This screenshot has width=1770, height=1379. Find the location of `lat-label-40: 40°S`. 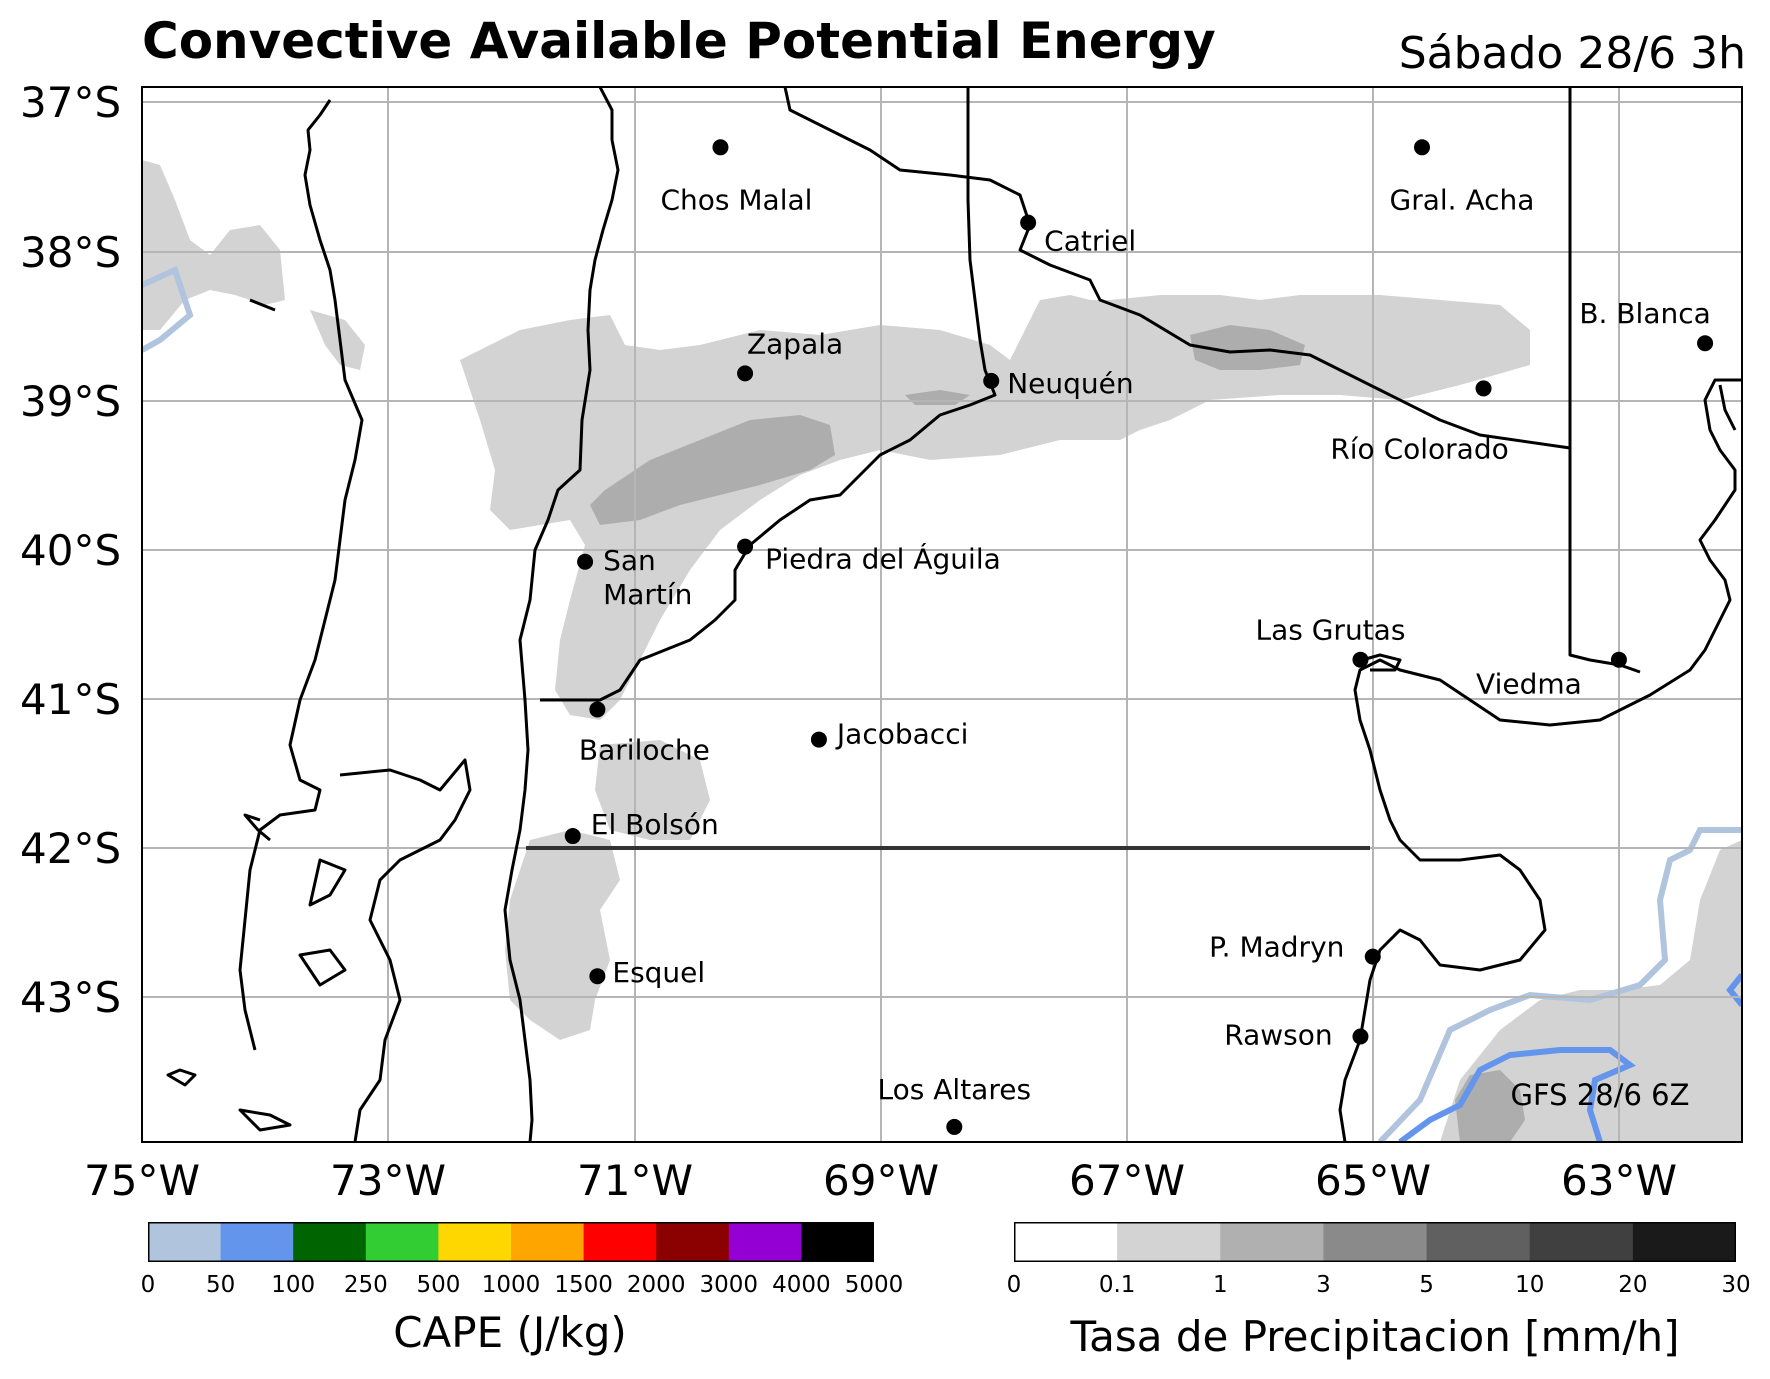

lat-label-40: 40°S is located at coordinates (71, 550).